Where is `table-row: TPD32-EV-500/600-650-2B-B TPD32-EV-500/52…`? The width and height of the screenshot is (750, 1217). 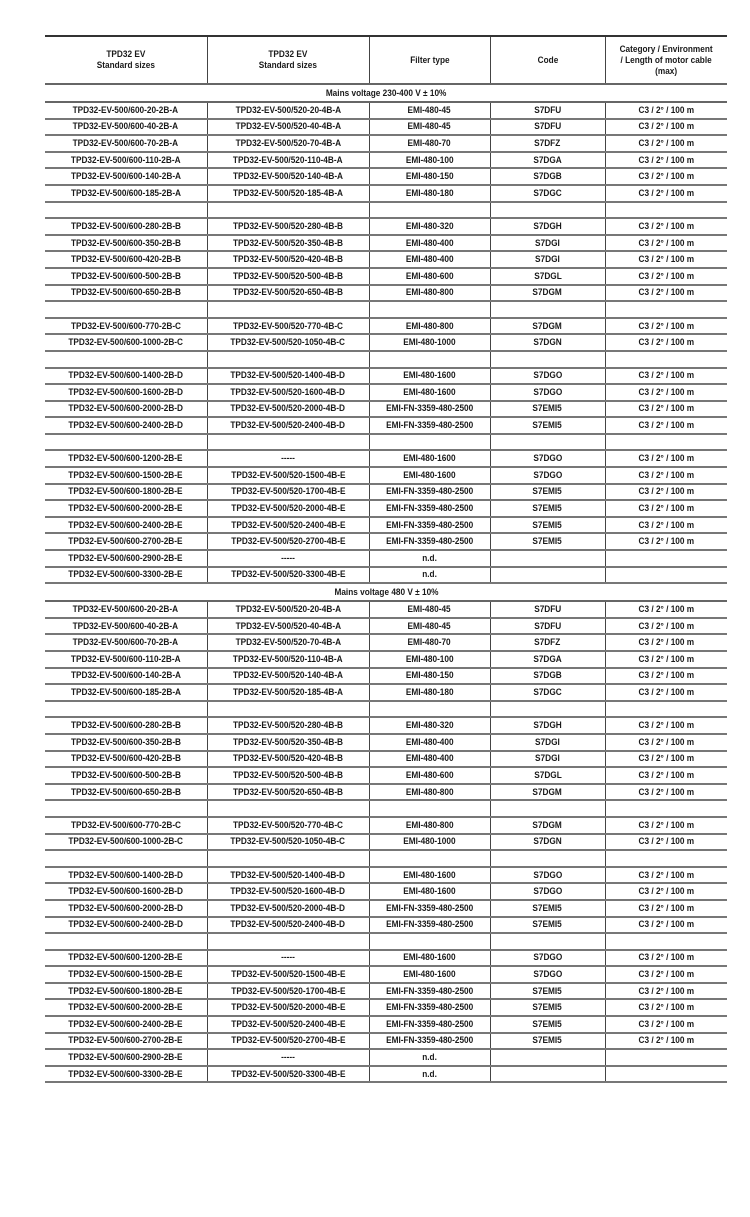
table-row: TPD32-EV-500/600-650-2B-B TPD32-EV-500/52… is located at coordinates (386, 293).